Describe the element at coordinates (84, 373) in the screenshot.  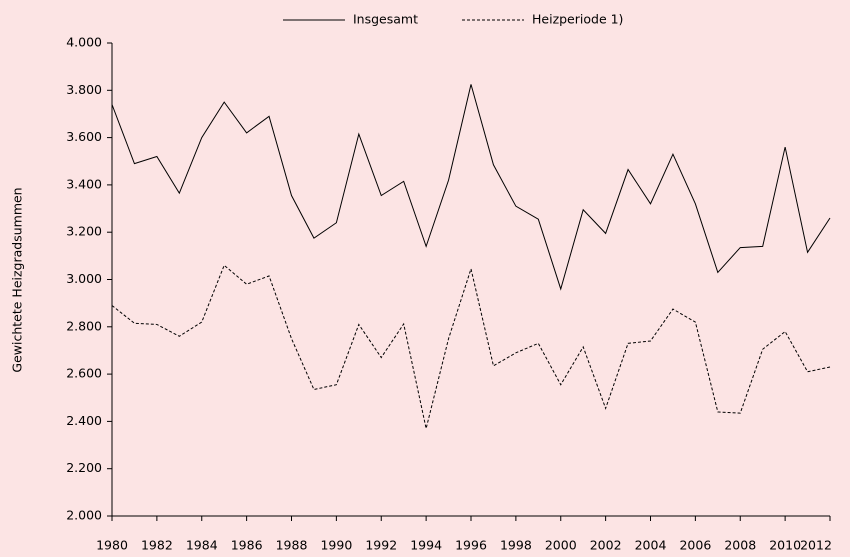
I see `y-tick-label: 2.600` at that location.